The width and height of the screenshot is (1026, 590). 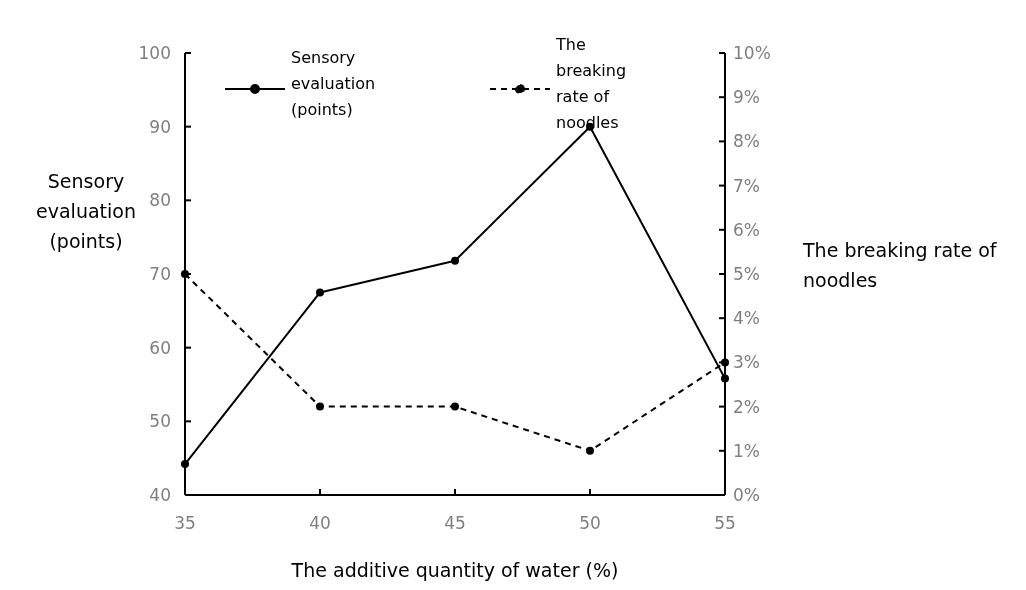 What do you see at coordinates (746, 185) in the screenshot?
I see `y2-tick-label: 7%` at bounding box center [746, 185].